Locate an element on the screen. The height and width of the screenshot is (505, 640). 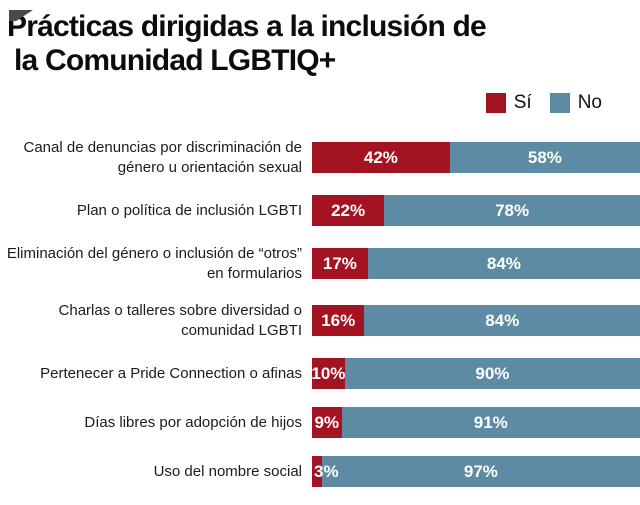
no-segment: 91% is located at coordinates (490, 422).